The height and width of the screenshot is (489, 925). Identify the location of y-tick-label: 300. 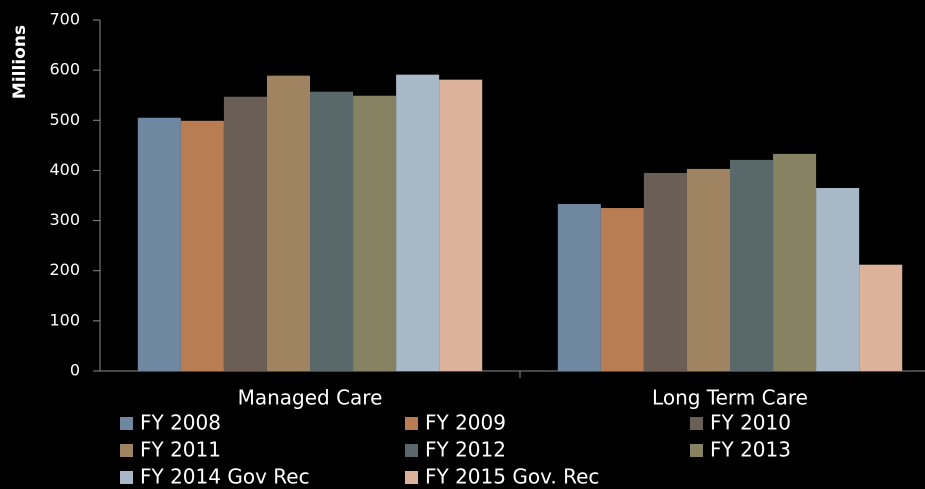
(64, 219).